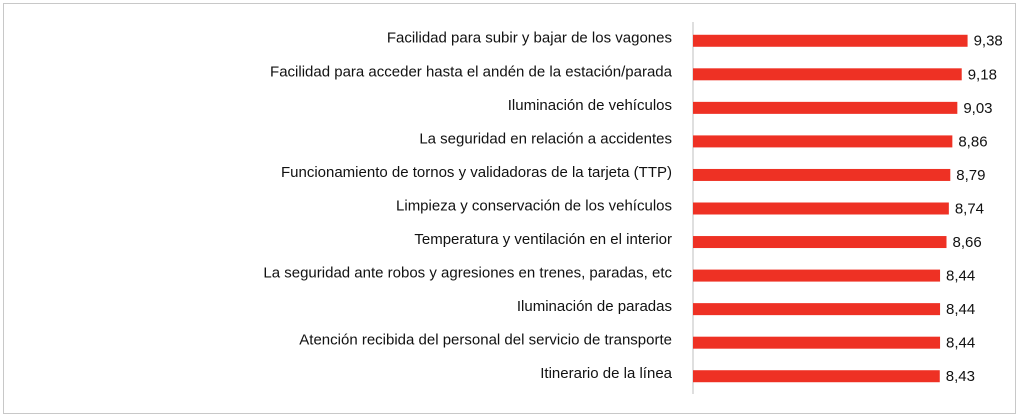 The width and height of the screenshot is (1024, 418). What do you see at coordinates (594, 306) in the screenshot?
I see `category-label: Iluminación de paradas` at bounding box center [594, 306].